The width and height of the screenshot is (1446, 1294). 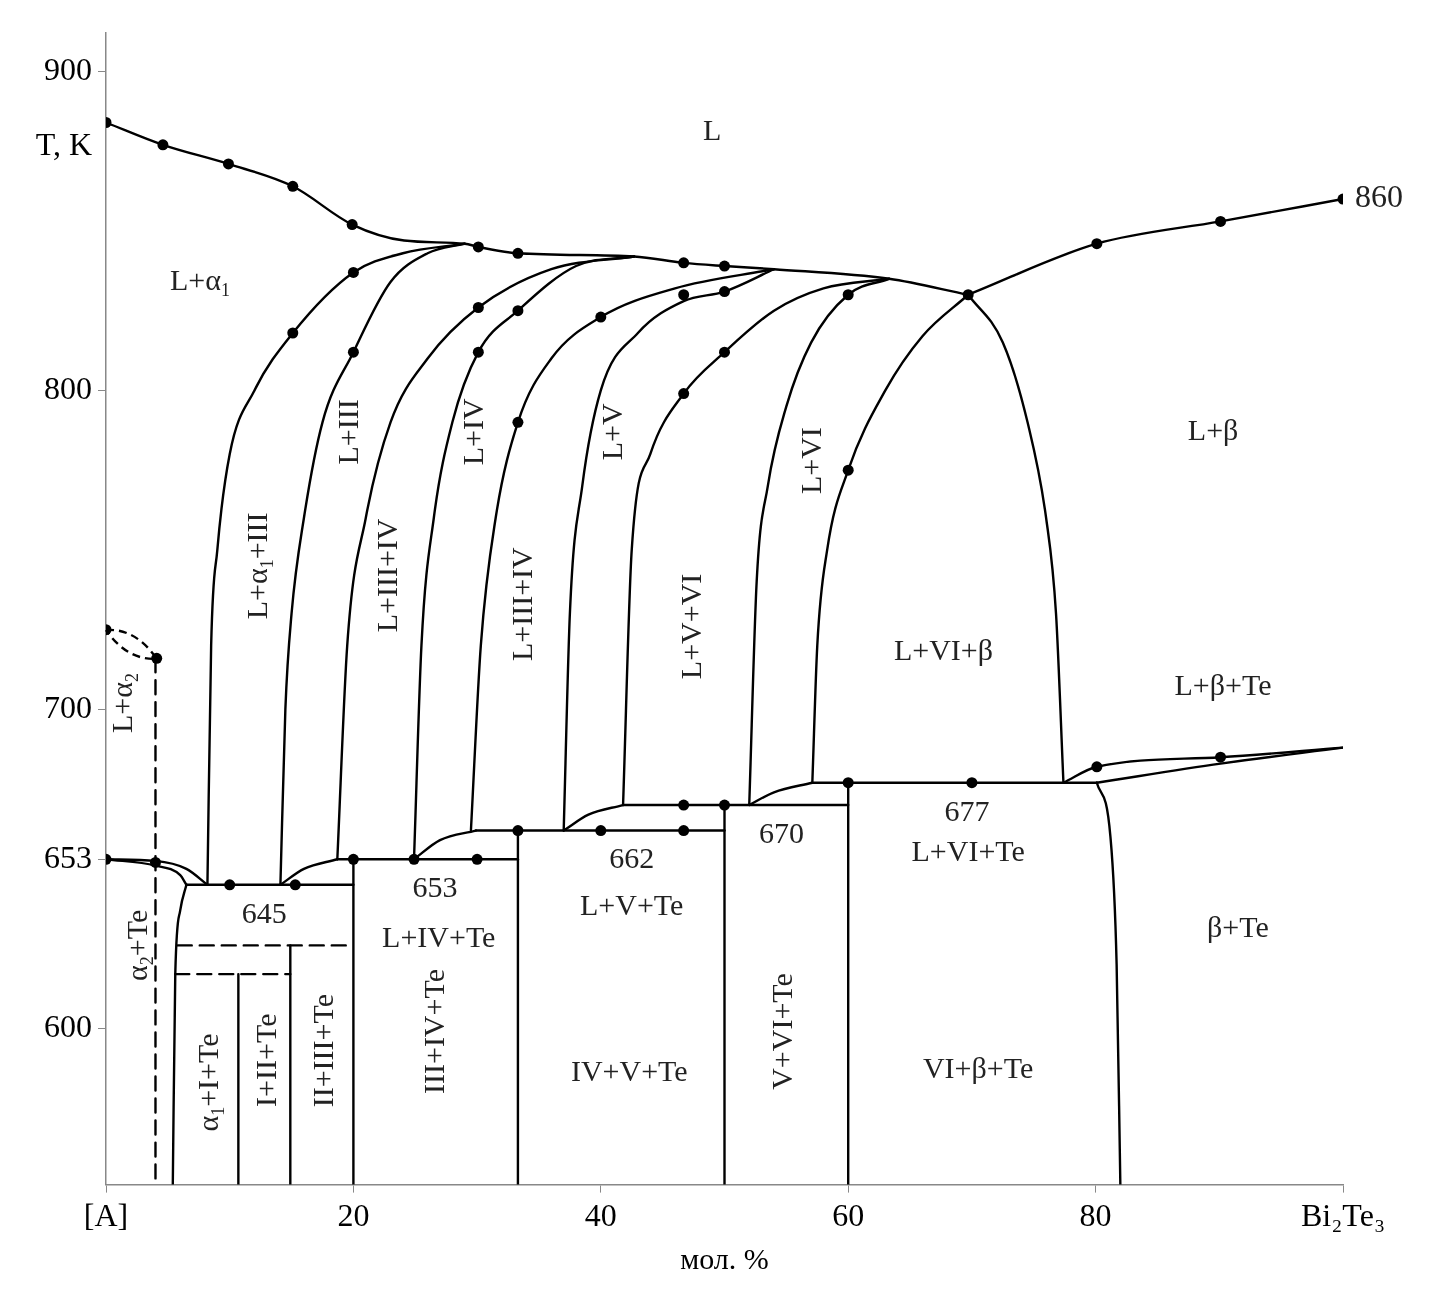 What do you see at coordinates (139, 945) in the screenshot?
I see `annotation: α2+Te` at bounding box center [139, 945].